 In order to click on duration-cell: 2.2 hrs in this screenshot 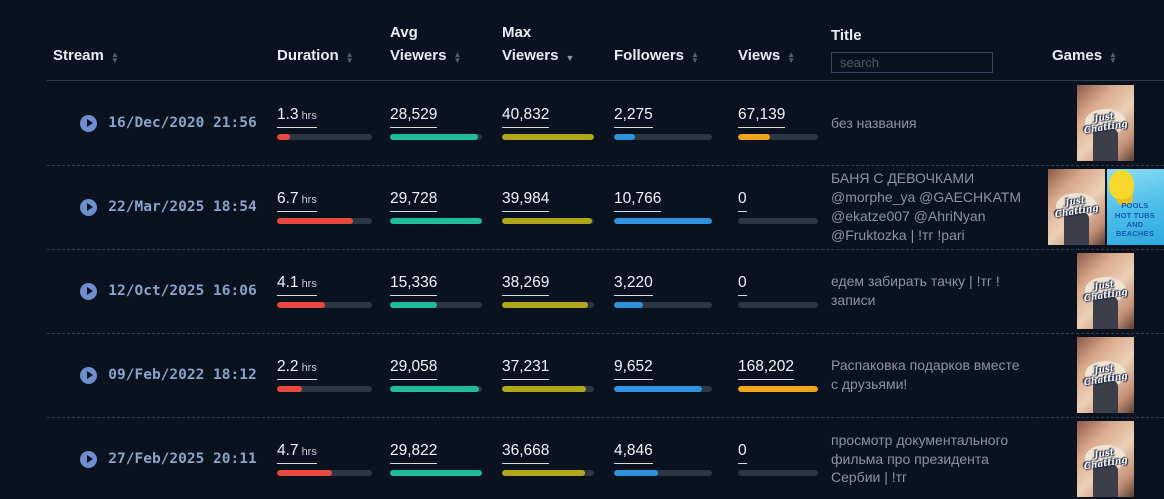, I will do `click(333, 375)`.